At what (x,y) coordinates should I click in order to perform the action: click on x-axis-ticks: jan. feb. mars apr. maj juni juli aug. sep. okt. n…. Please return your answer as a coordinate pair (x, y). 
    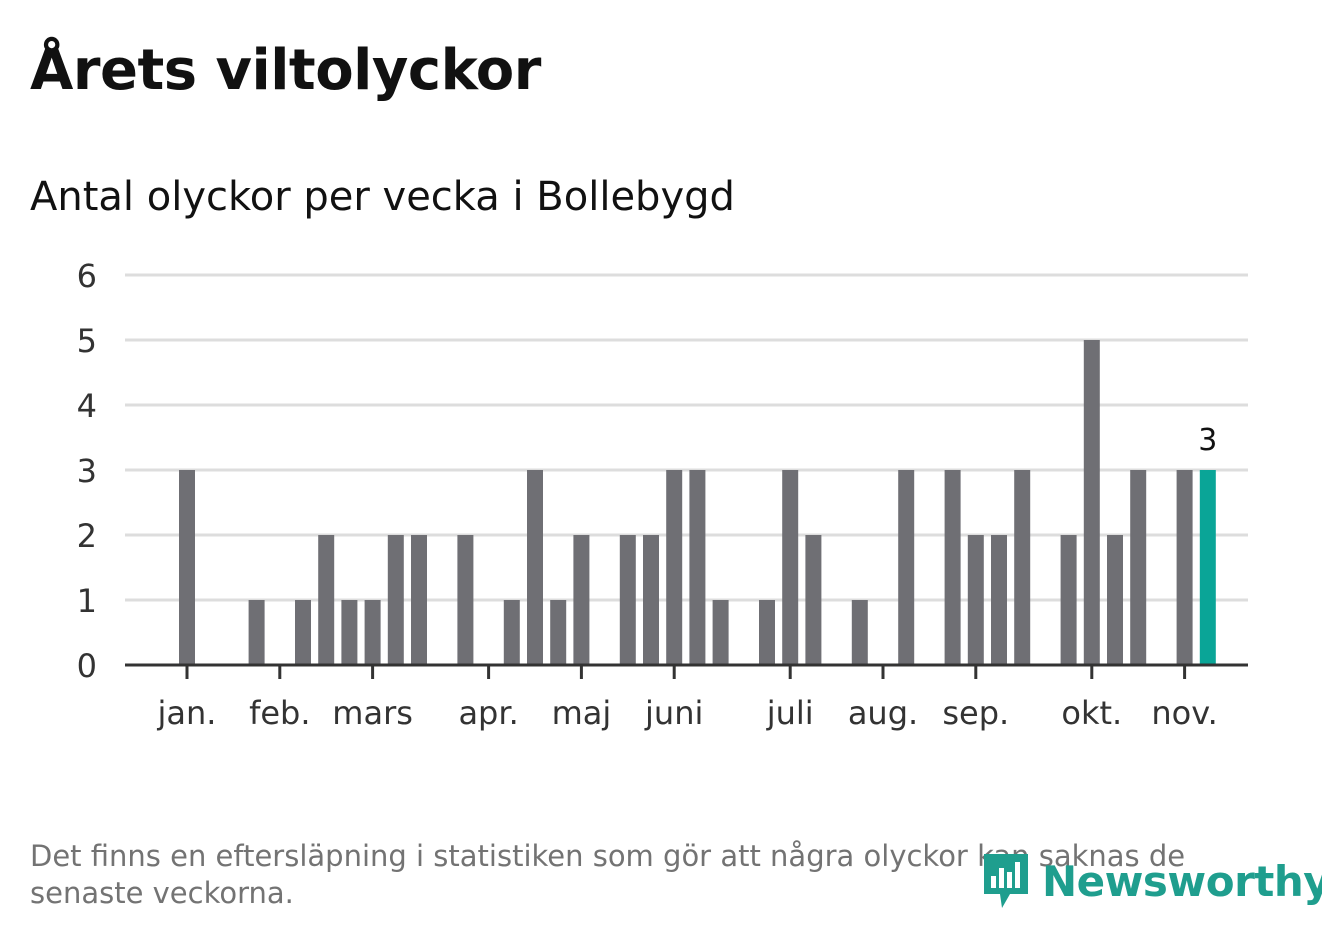
    Looking at the image, I should click on (687, 698).